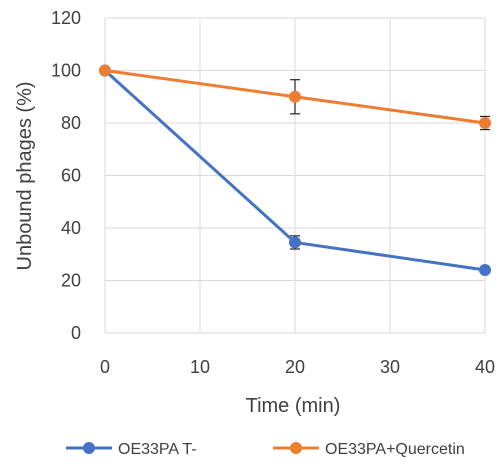  I want to click on x-axis-ticks: 0 10 20 30 40, so click(297, 367).